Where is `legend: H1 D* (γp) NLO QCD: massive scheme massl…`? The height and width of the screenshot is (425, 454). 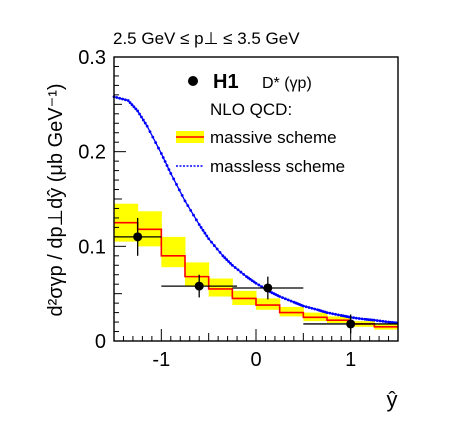 legend: H1 D* (γp) NLO QCD: massive scheme massl… is located at coordinates (260, 123).